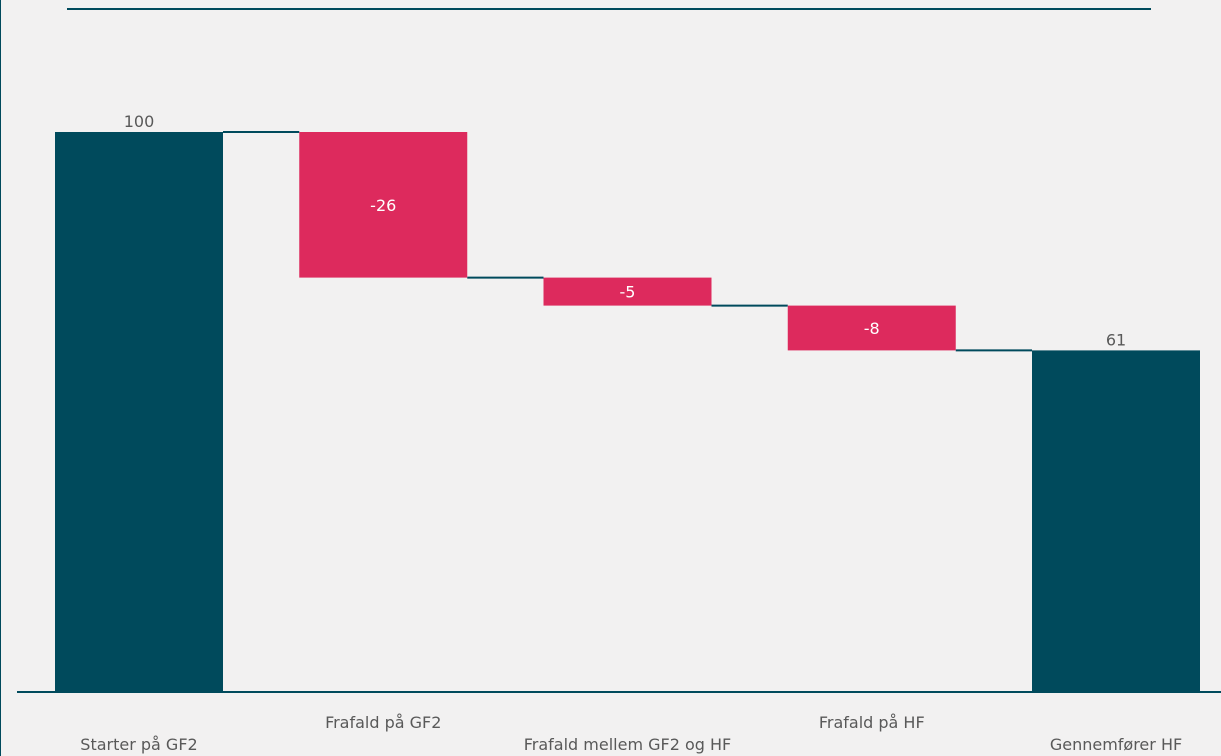 The height and width of the screenshot is (756, 1221). What do you see at coordinates (1116, 339) in the screenshot?
I see `data-label: 61` at bounding box center [1116, 339].